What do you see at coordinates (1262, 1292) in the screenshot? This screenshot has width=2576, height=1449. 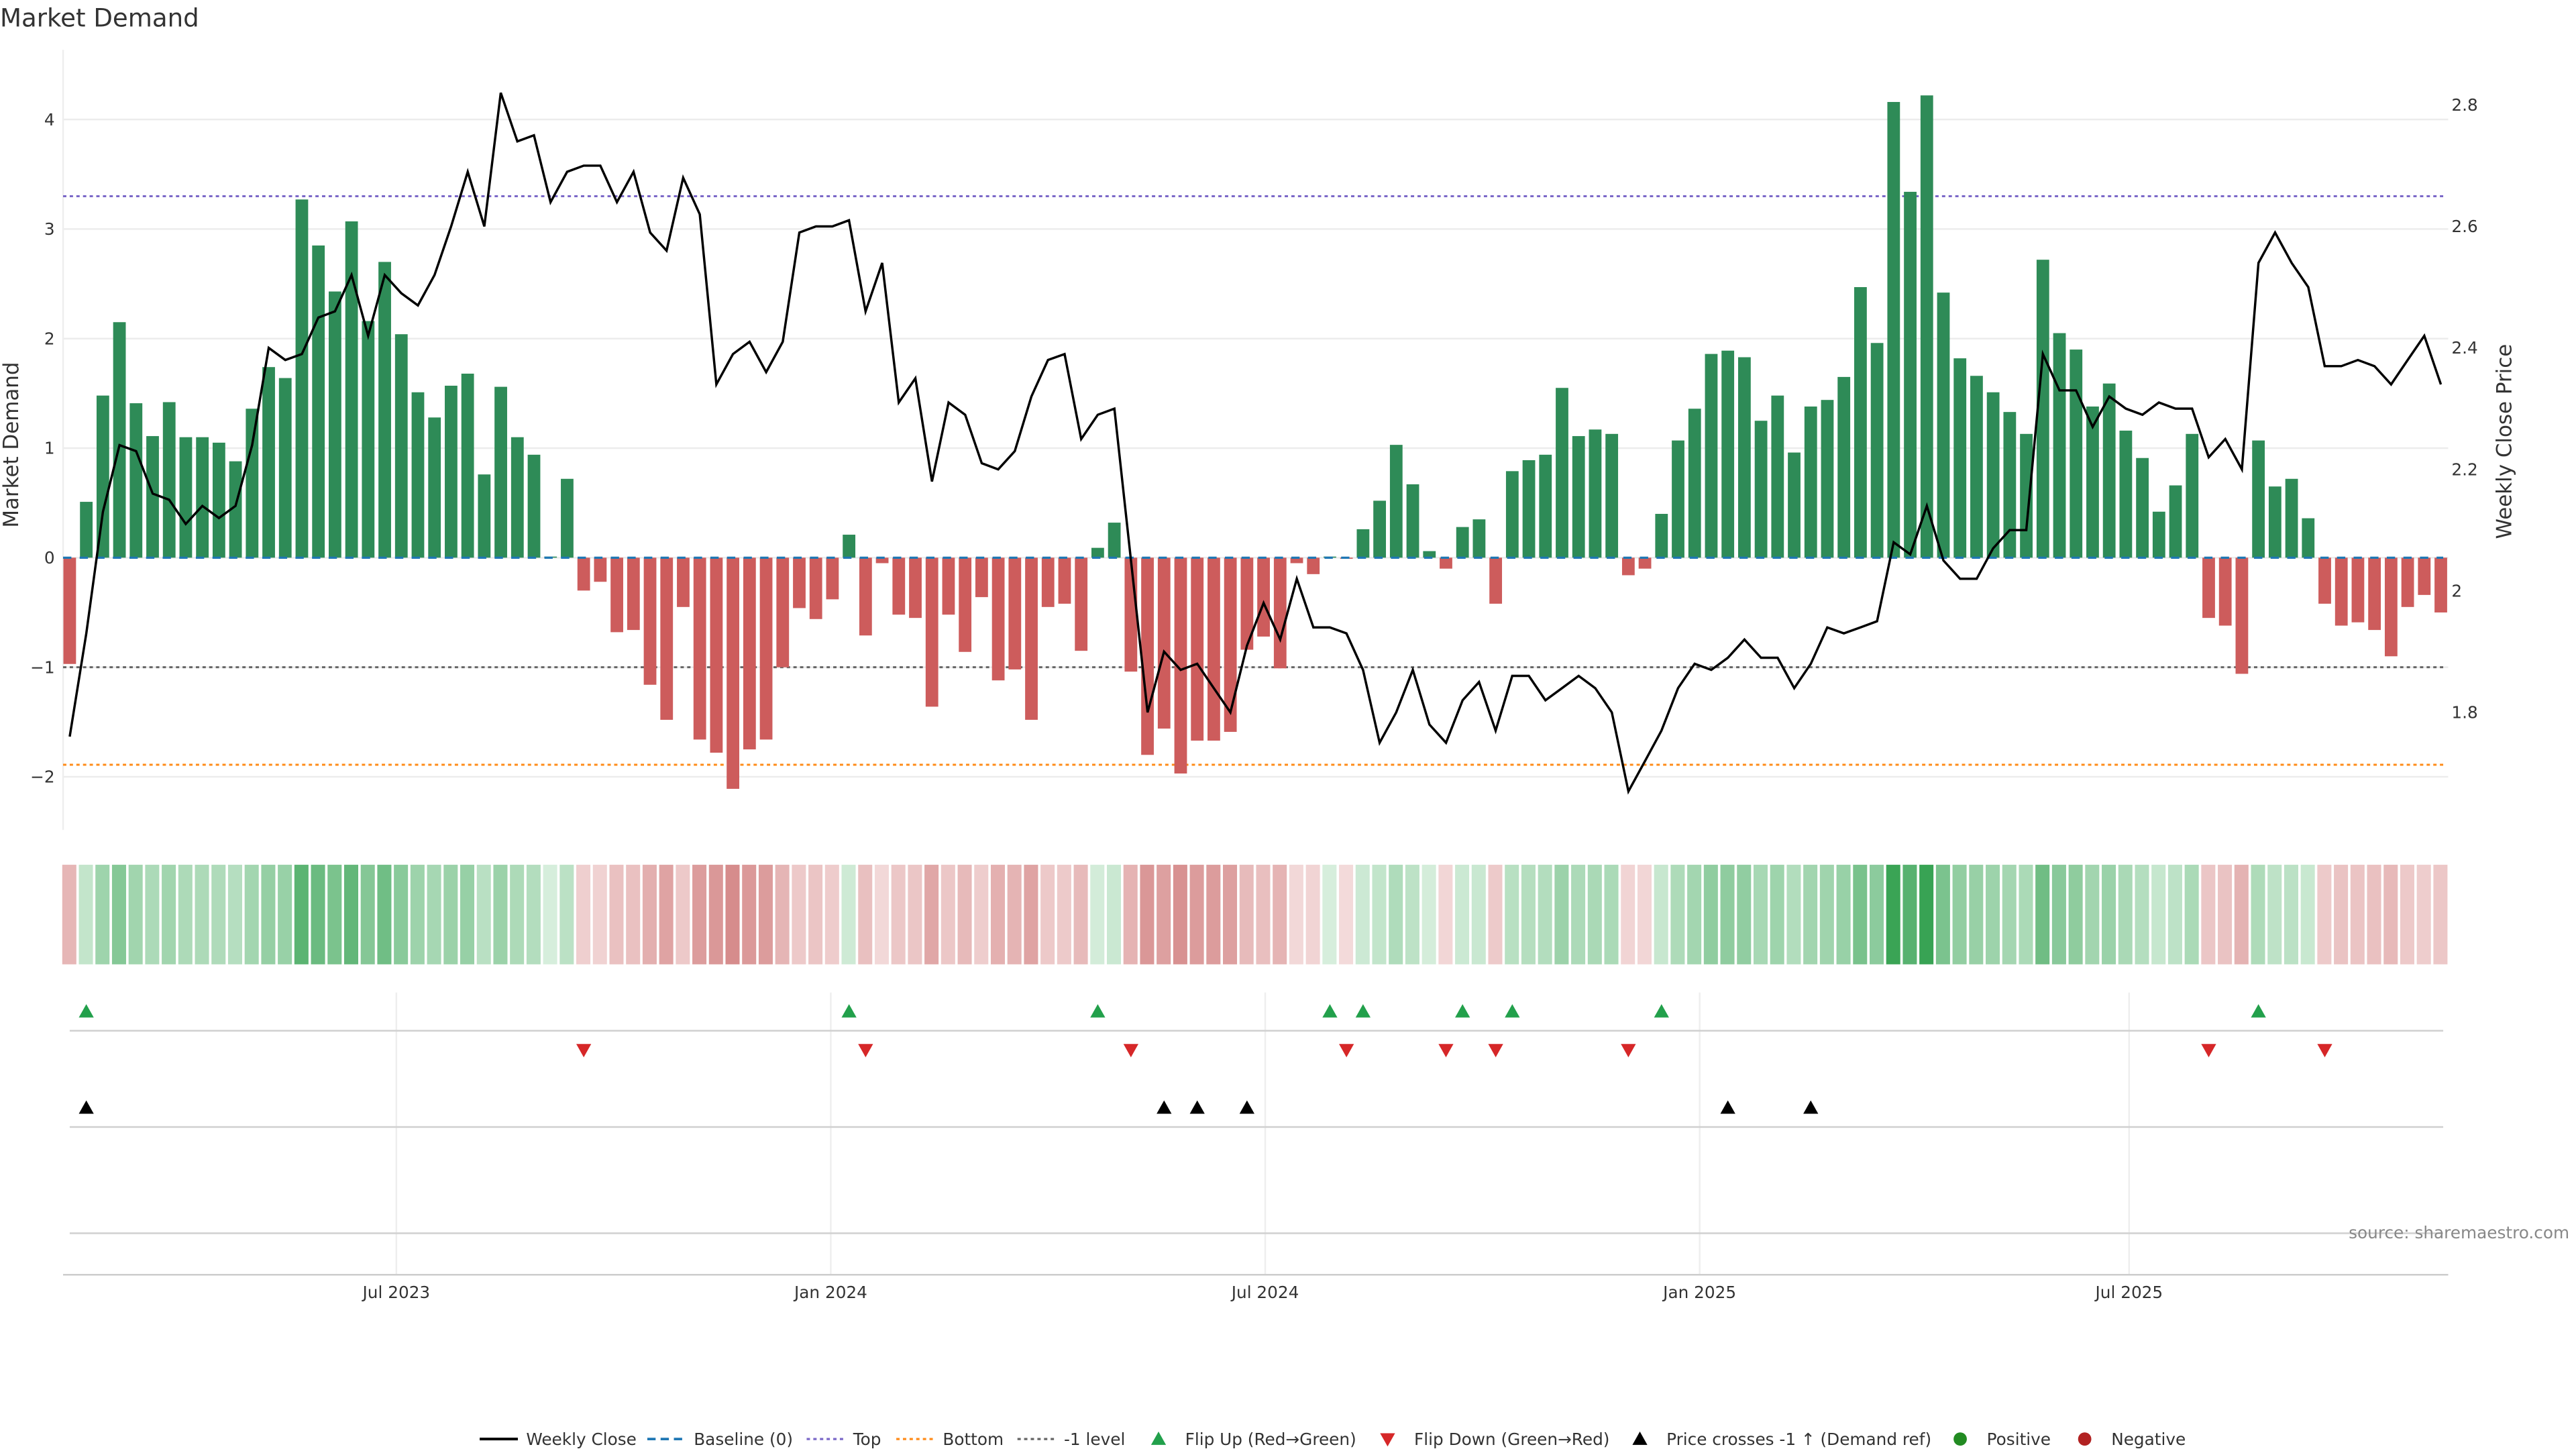 I see `x-axis-ticks: Jul 2023 Jan 2024 Jul 2024 Jan 2025 Jul 2025` at bounding box center [1262, 1292].